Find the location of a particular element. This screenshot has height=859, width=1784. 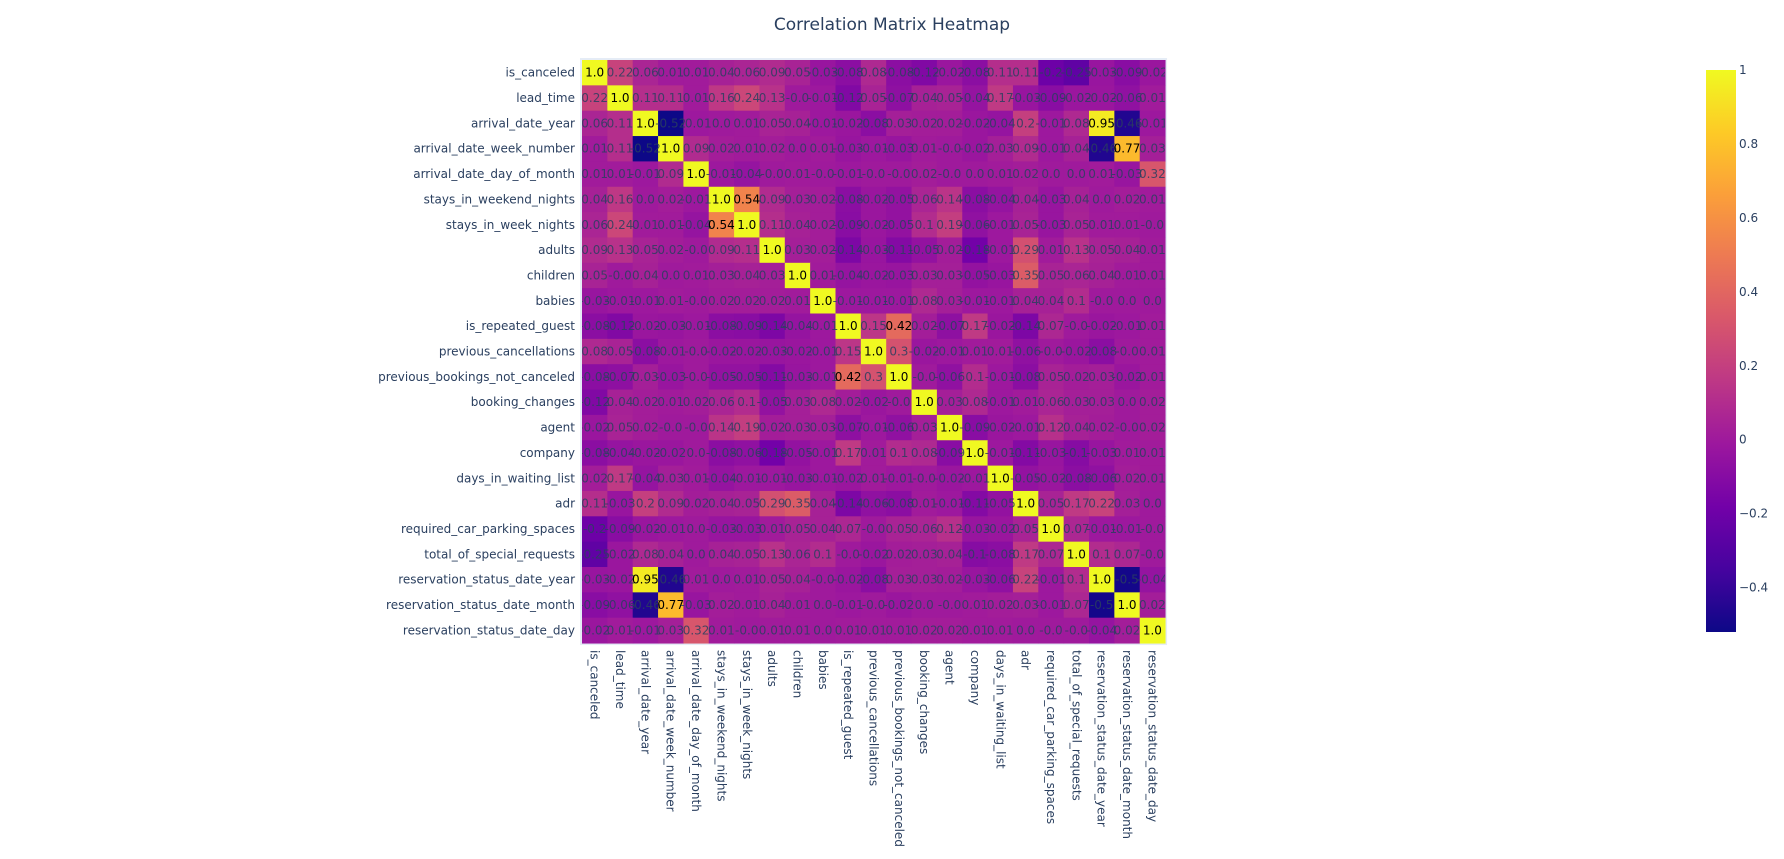

heatmap-cell-label: 0.95 is located at coordinates (645, 580).